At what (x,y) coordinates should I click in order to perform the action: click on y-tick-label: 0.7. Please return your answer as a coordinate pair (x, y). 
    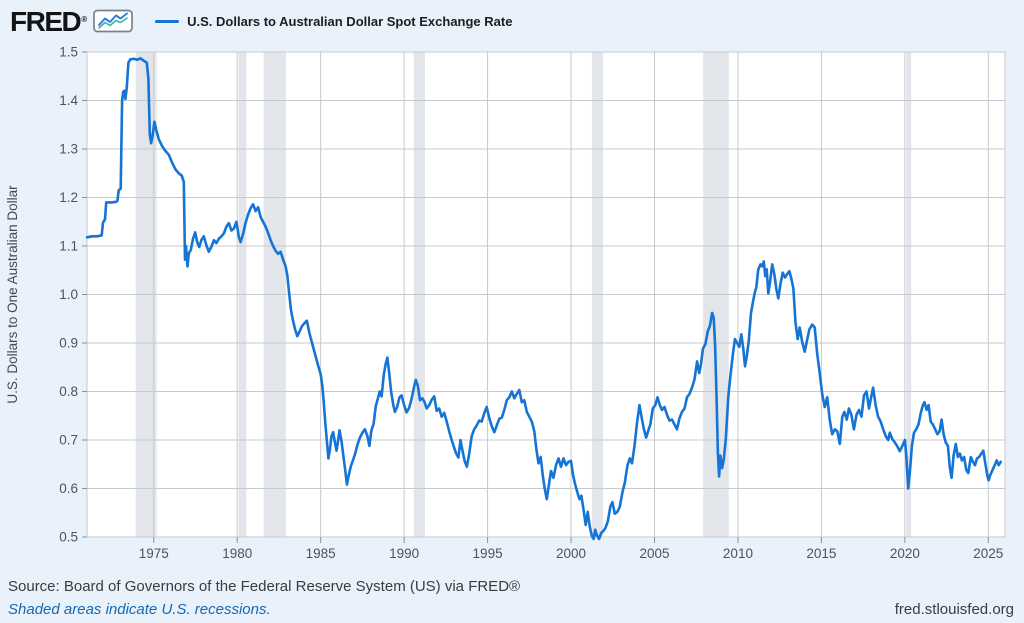
    Looking at the image, I should click on (68, 440).